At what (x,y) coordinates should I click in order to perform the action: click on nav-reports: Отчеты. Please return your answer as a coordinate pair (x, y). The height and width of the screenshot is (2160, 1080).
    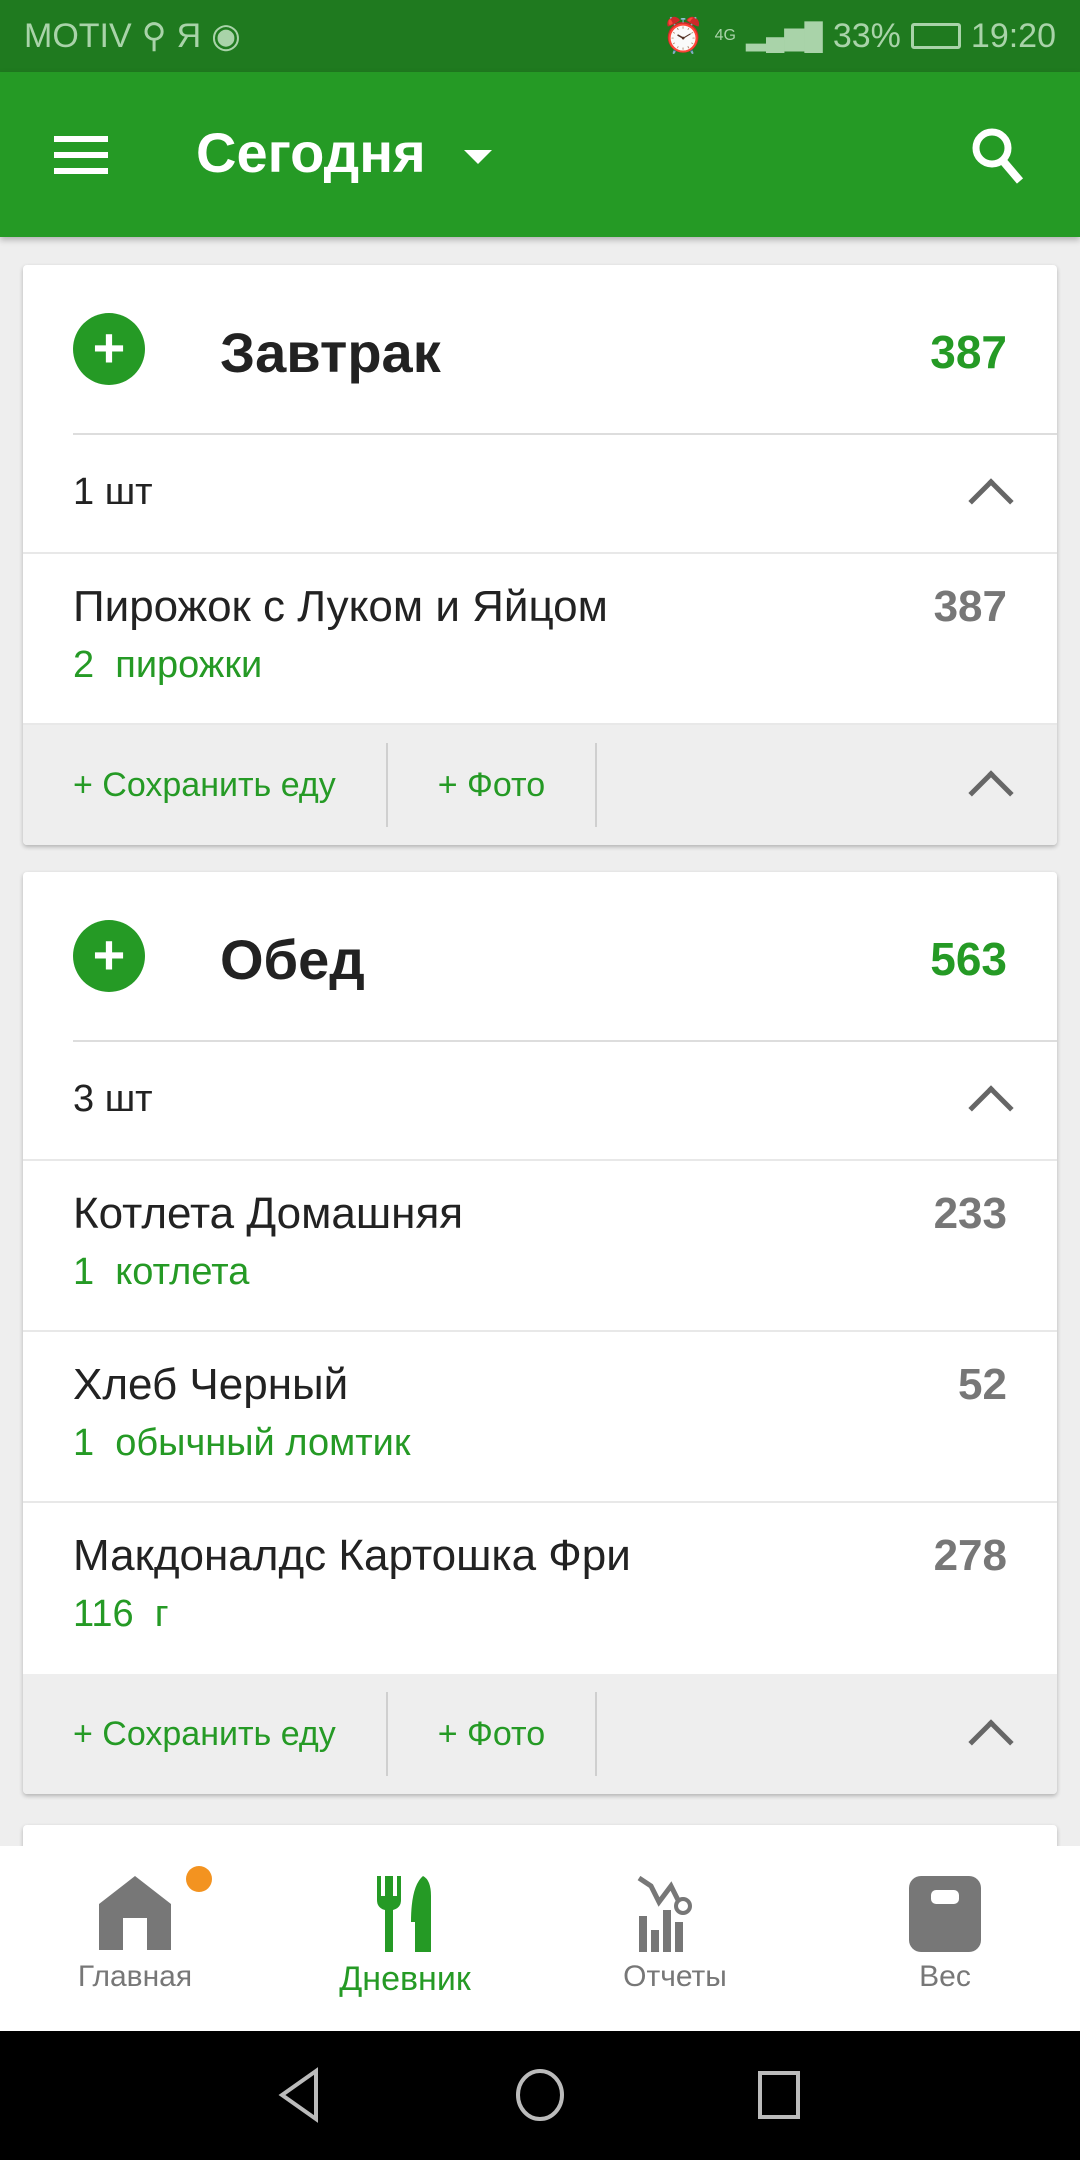
    Looking at the image, I should click on (675, 1938).